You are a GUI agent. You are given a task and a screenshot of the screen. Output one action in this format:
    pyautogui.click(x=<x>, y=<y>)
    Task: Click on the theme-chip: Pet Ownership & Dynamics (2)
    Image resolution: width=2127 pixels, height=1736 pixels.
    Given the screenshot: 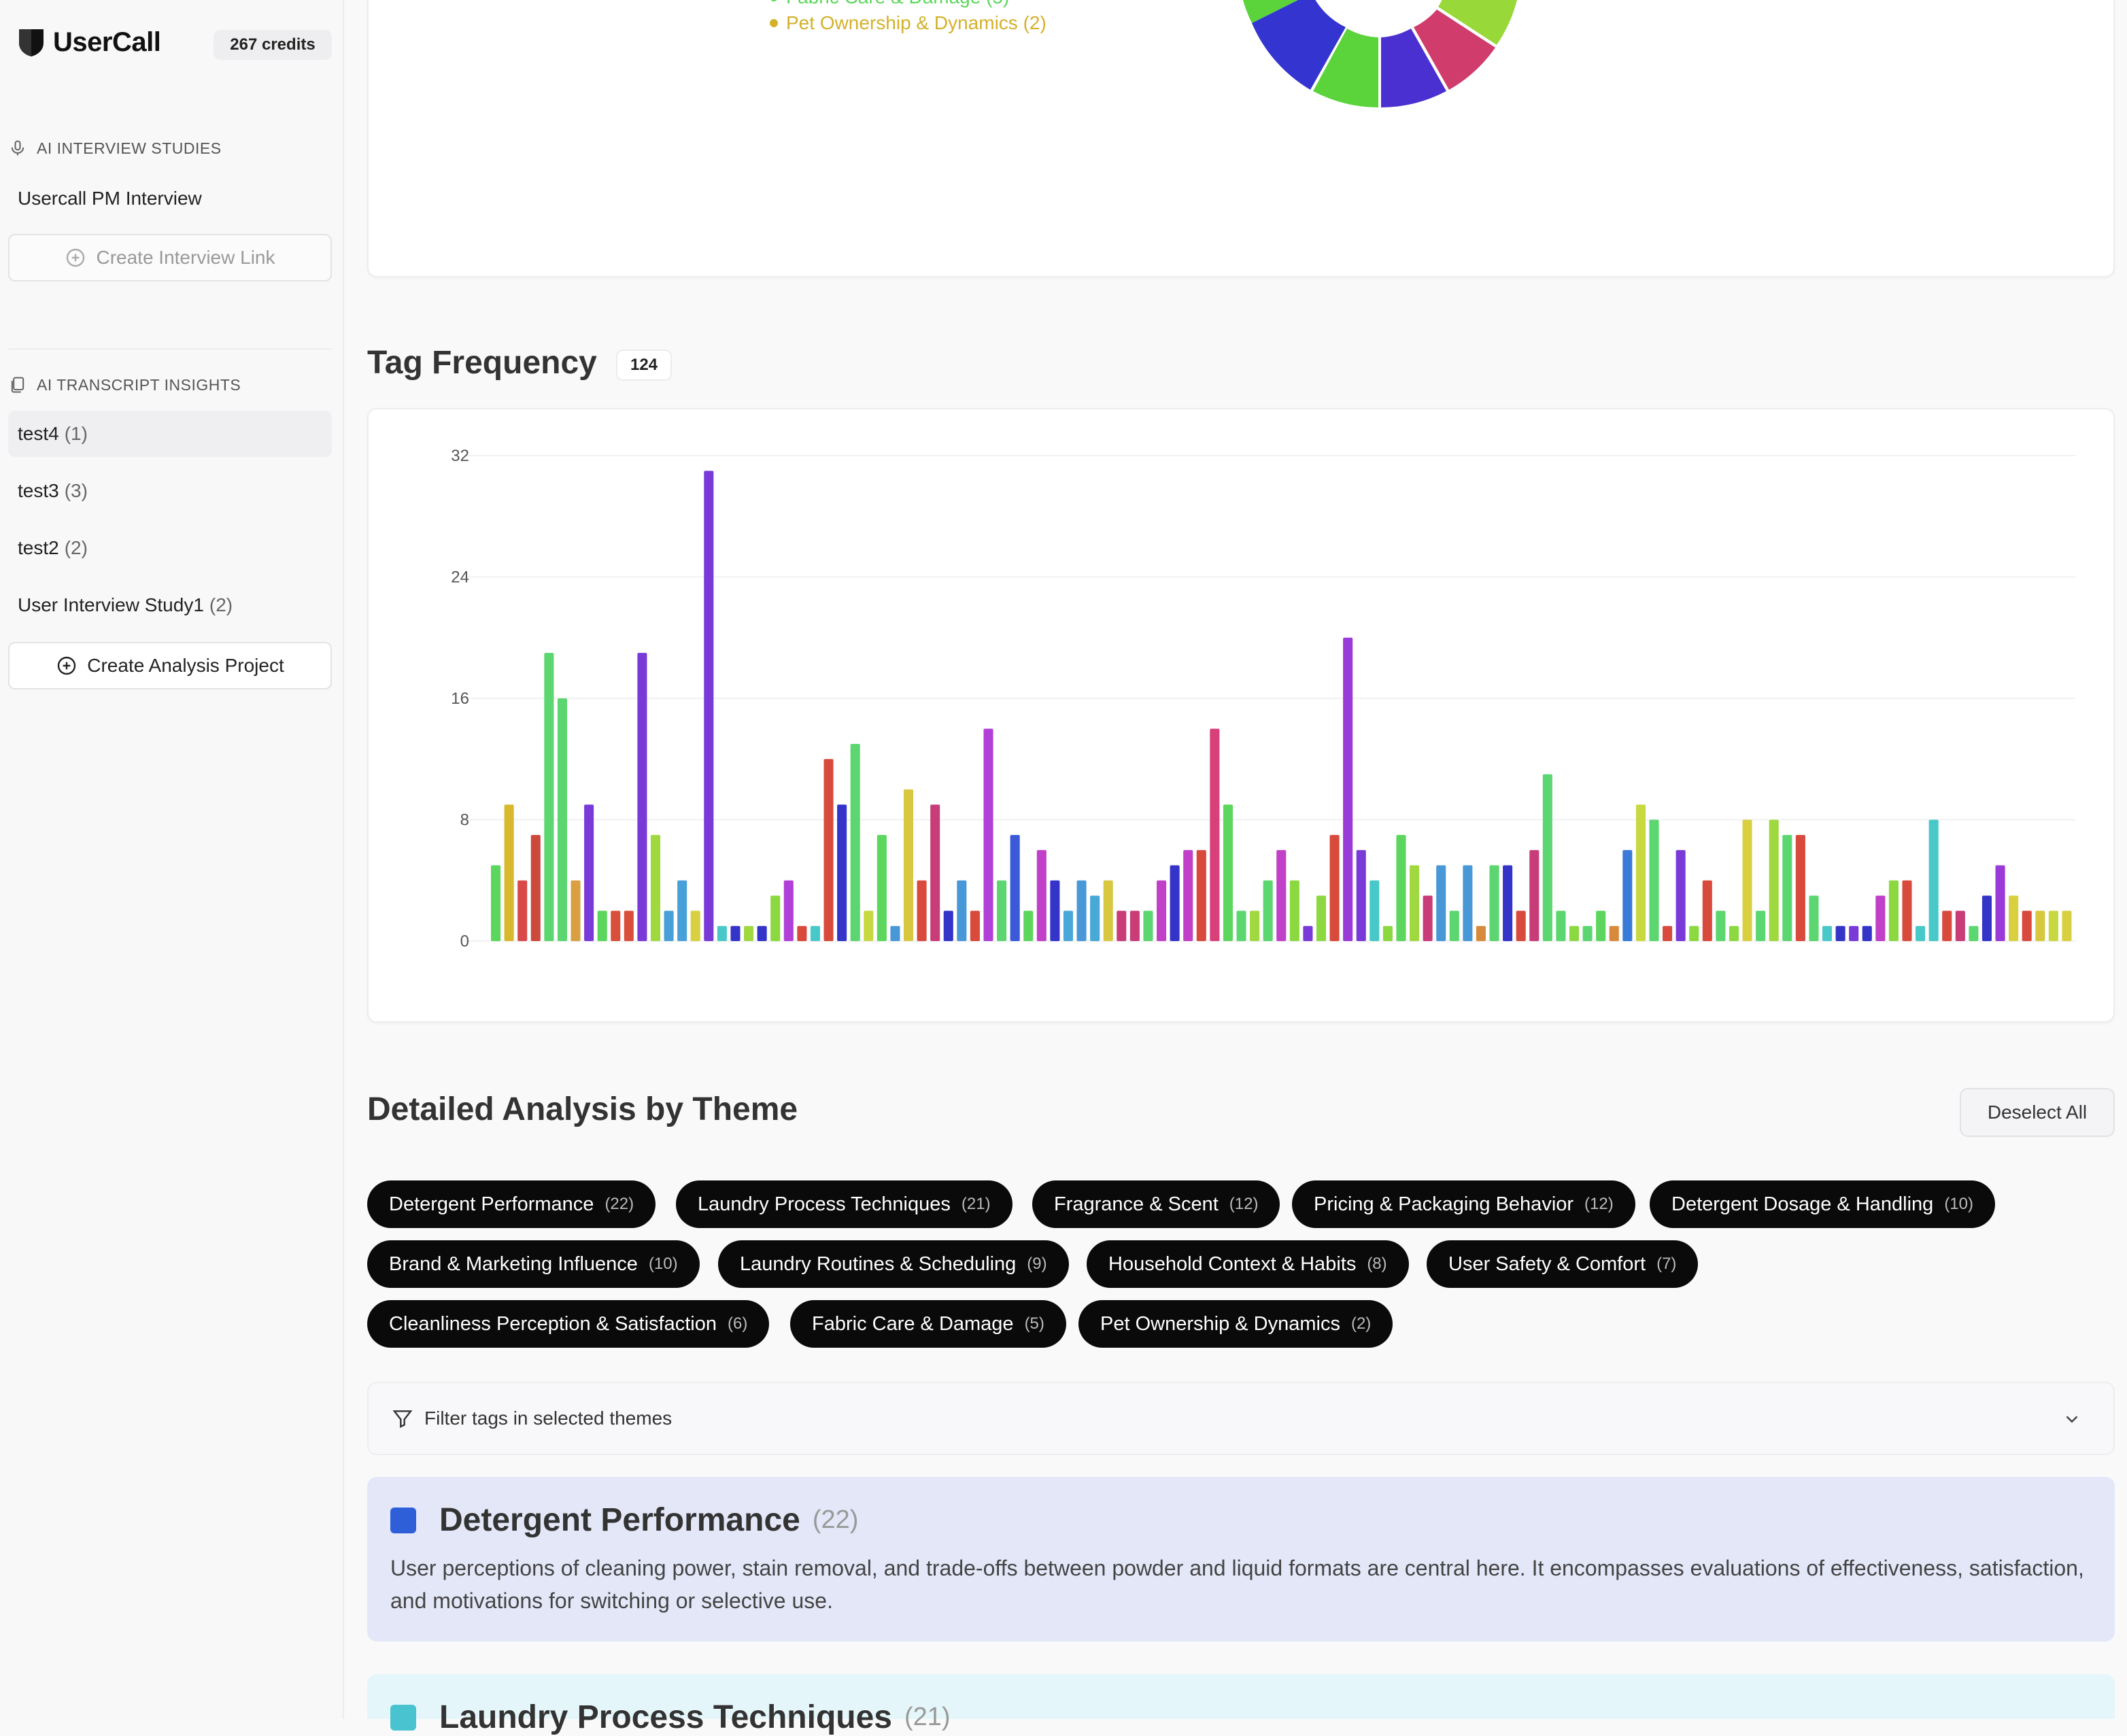 What is the action you would take?
    pyautogui.click(x=1235, y=1324)
    